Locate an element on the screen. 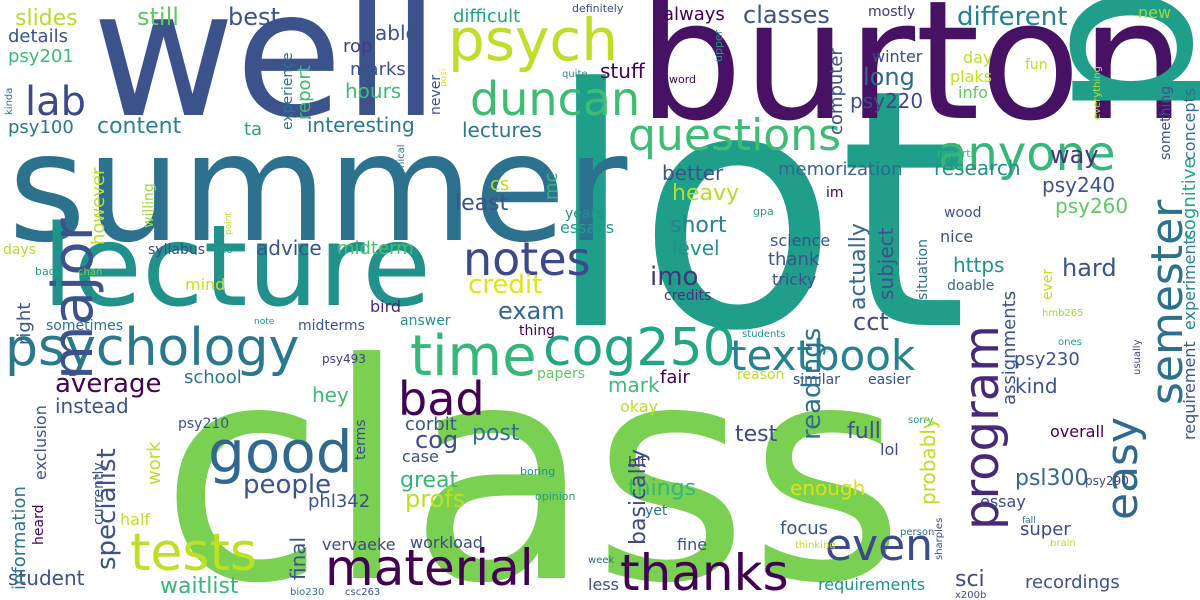 This screenshot has height=600, width=1200. word: rop is located at coordinates (357, 46).